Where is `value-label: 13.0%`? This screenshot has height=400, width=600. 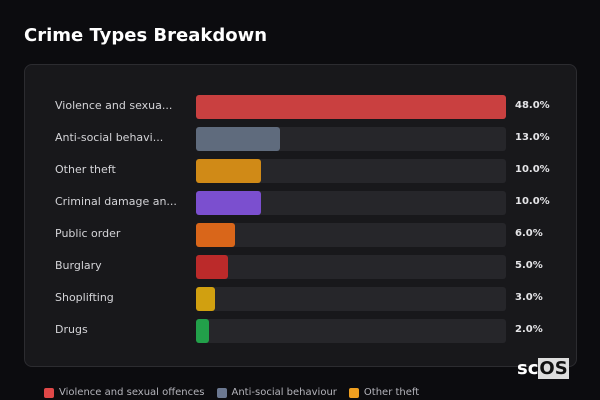 value-label: 13.0% is located at coordinates (532, 137).